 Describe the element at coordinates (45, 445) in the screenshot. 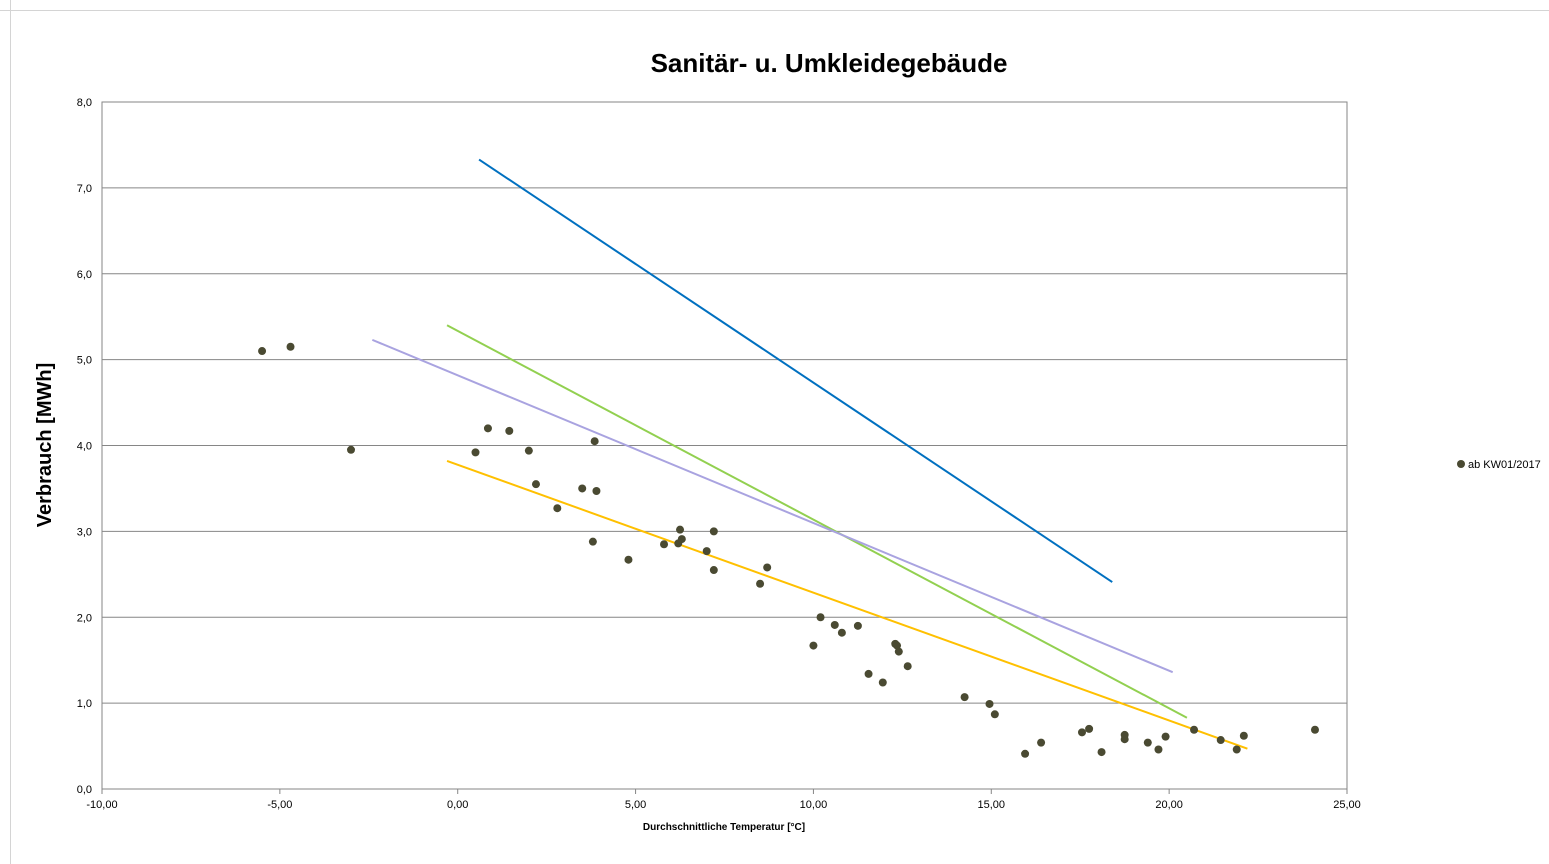

I see `y-axis-label: Verbrauch [MWh]` at that location.